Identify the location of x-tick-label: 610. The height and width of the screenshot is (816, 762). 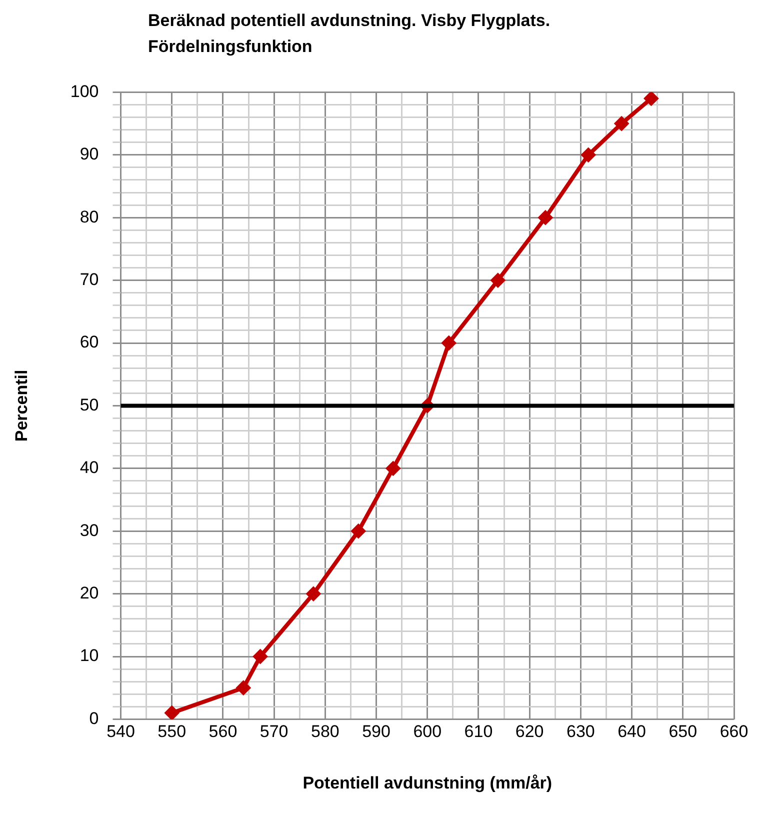
(478, 732).